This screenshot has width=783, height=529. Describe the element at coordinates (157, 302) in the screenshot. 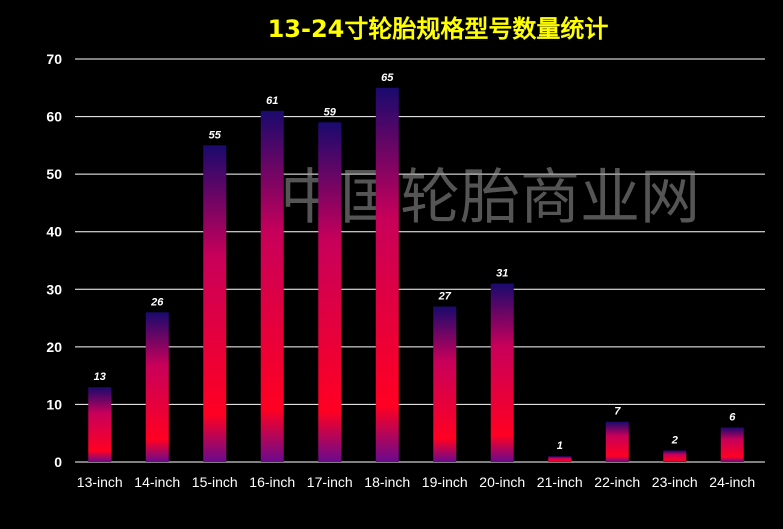

I see `data-label: 26` at that location.